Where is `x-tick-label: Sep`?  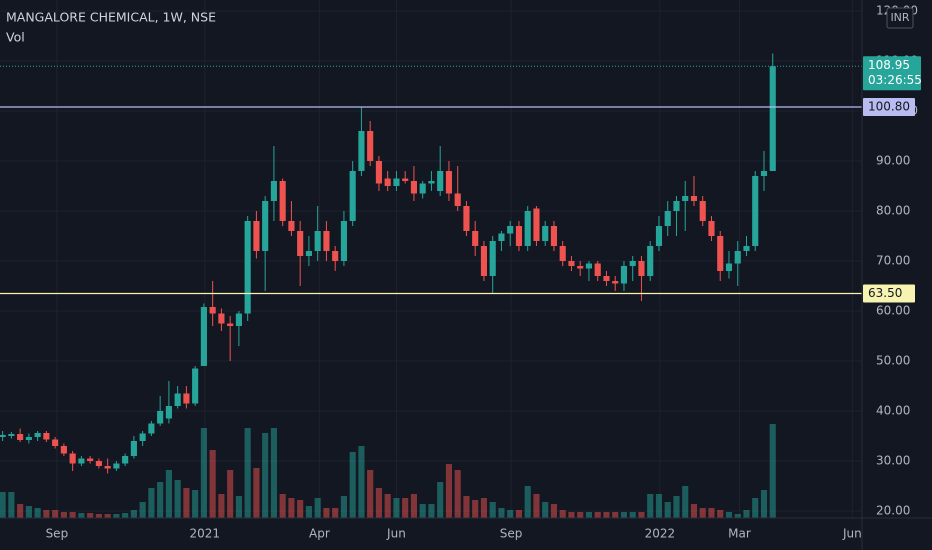 x-tick-label: Sep is located at coordinates (511, 534).